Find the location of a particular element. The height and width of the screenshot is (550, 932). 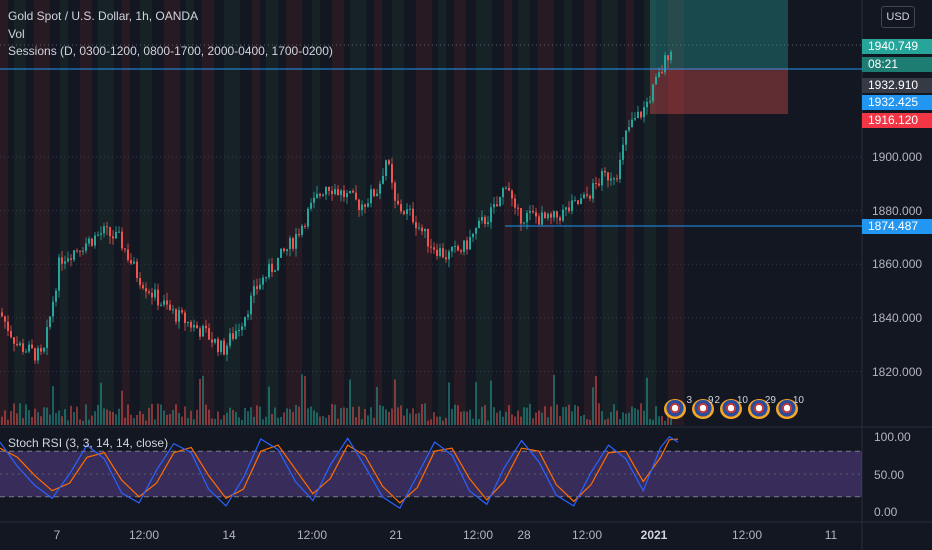

stop-loss-zone is located at coordinates (719, 91).